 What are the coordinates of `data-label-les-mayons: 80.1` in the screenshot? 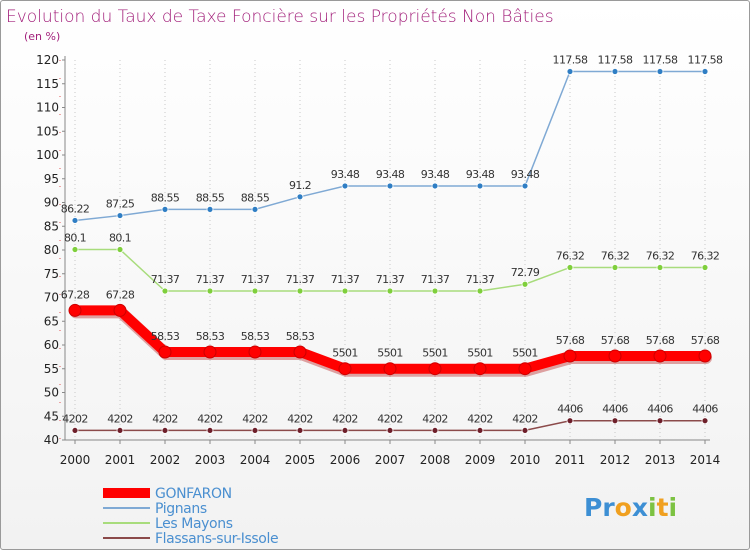 It's located at (75, 238).